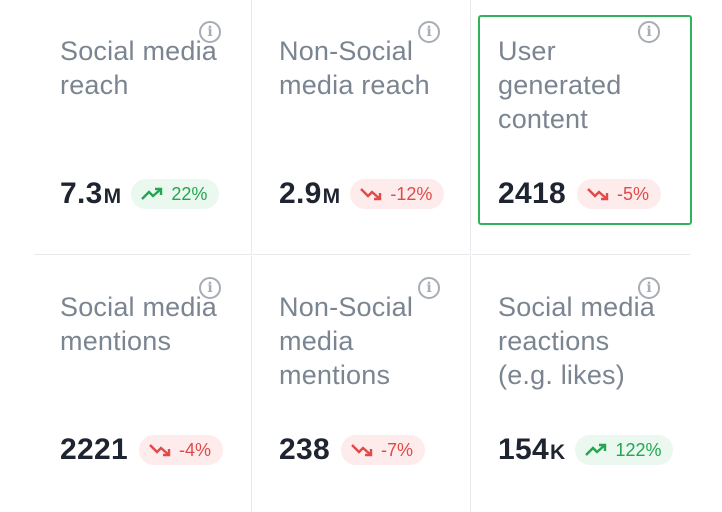  What do you see at coordinates (624, 450) in the screenshot?
I see `trend-badge: 122%` at bounding box center [624, 450].